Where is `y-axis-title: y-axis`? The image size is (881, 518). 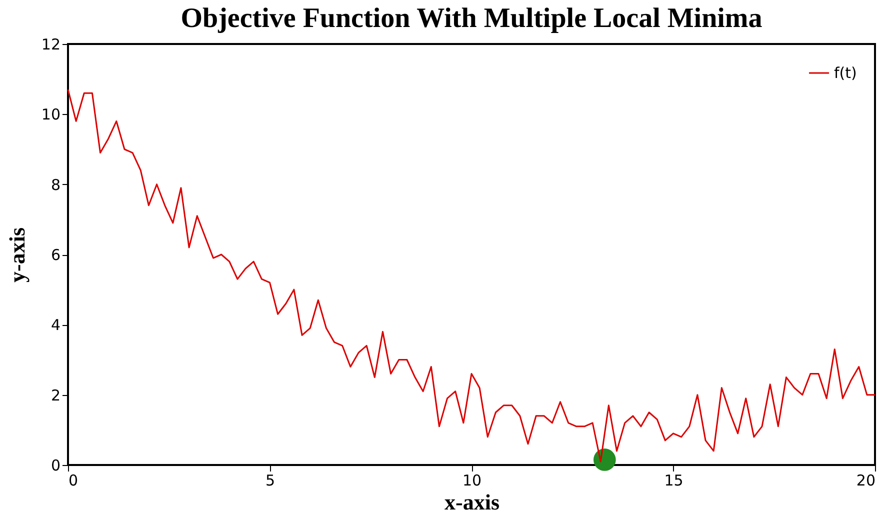 y-axis-title: y-axis is located at coordinates (17, 254).